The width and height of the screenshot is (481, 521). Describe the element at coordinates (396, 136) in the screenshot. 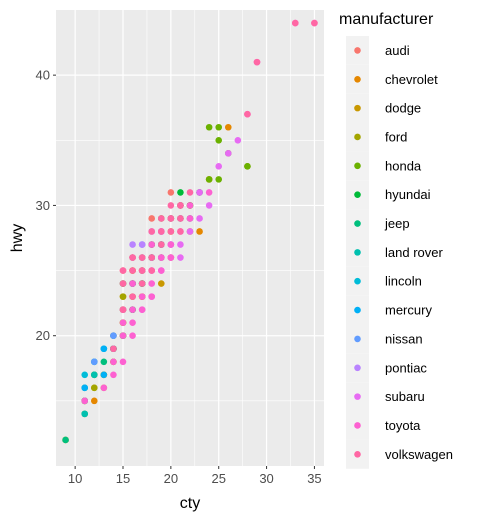

I see `legend-label: ford` at that location.